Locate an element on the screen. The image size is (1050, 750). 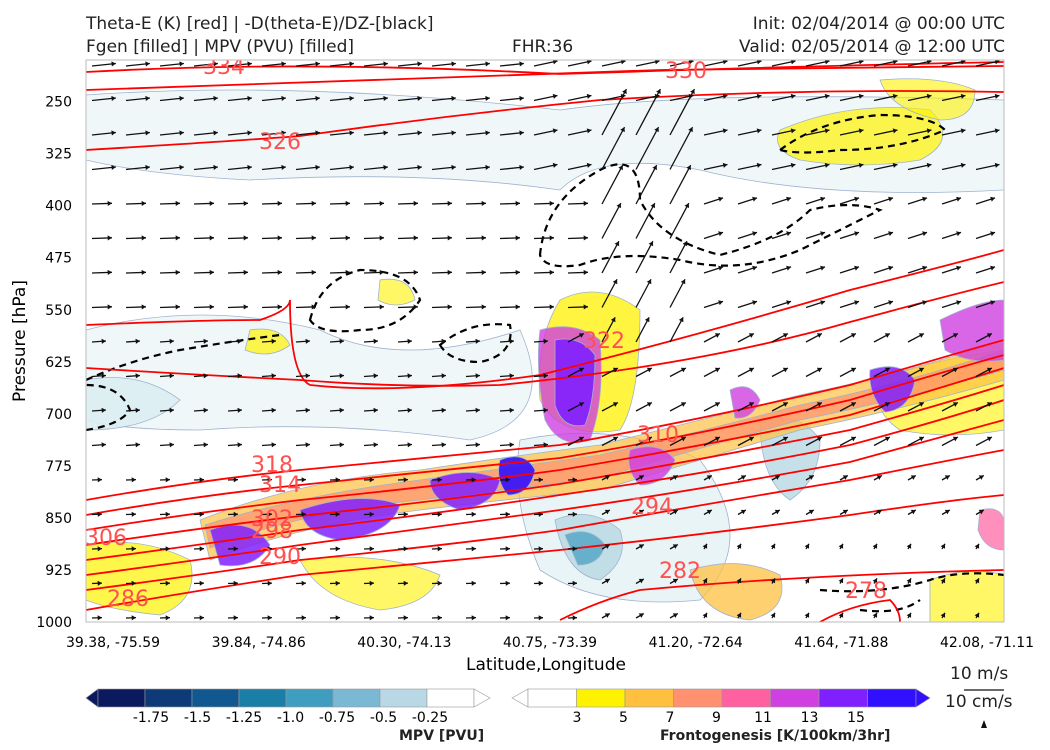
colorbar-tick: 15 is located at coordinates (856, 718).